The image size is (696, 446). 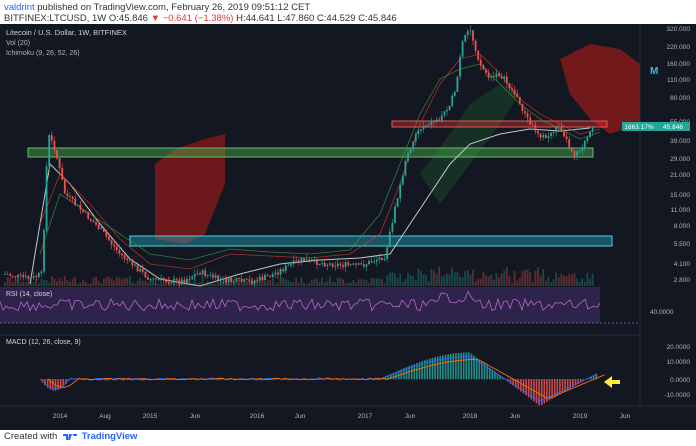 I want to click on price-tick: 39.000, so click(x=680, y=141).